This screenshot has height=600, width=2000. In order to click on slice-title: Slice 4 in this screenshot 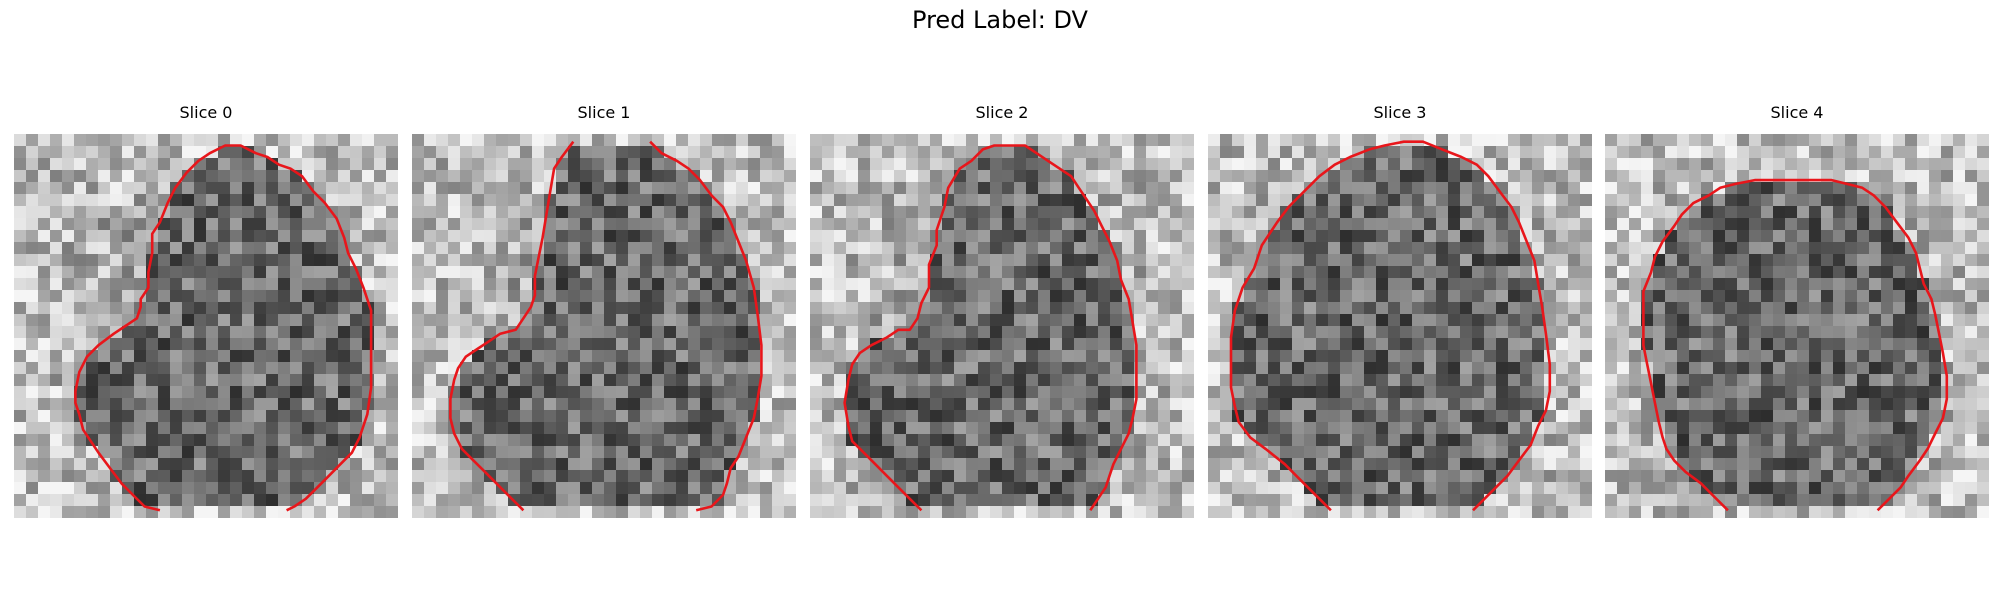, I will do `click(1797, 112)`.